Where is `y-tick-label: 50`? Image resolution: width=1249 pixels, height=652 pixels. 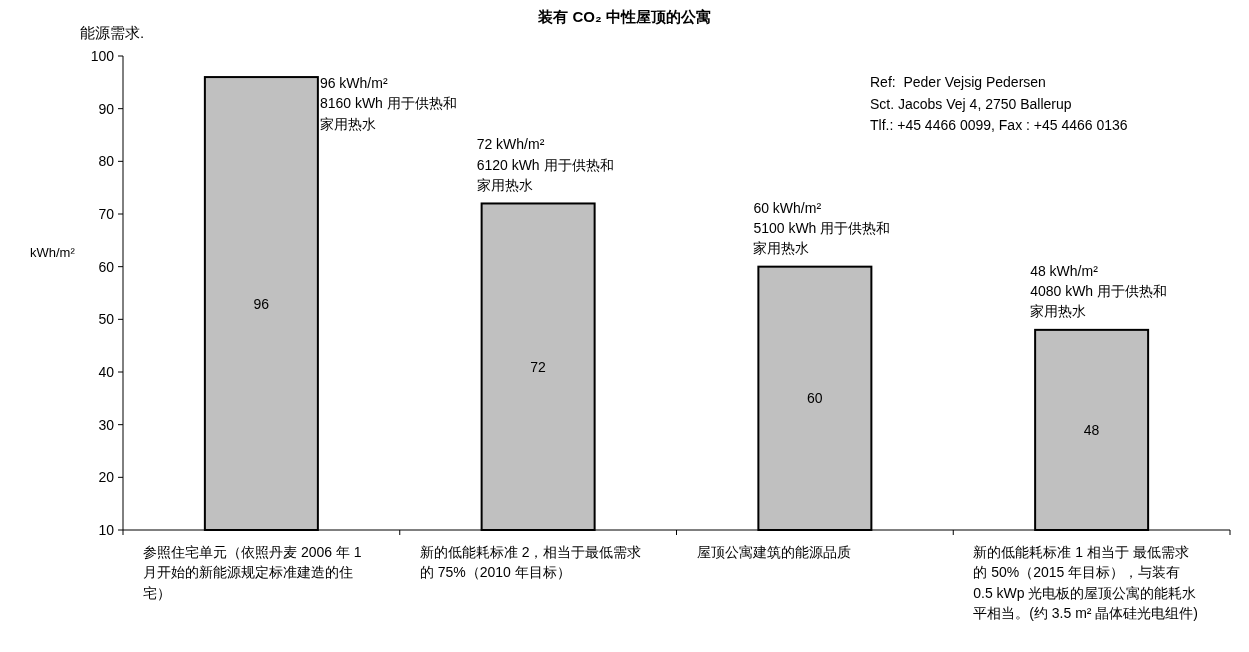
y-tick-label: 50 is located at coordinates (106, 319).